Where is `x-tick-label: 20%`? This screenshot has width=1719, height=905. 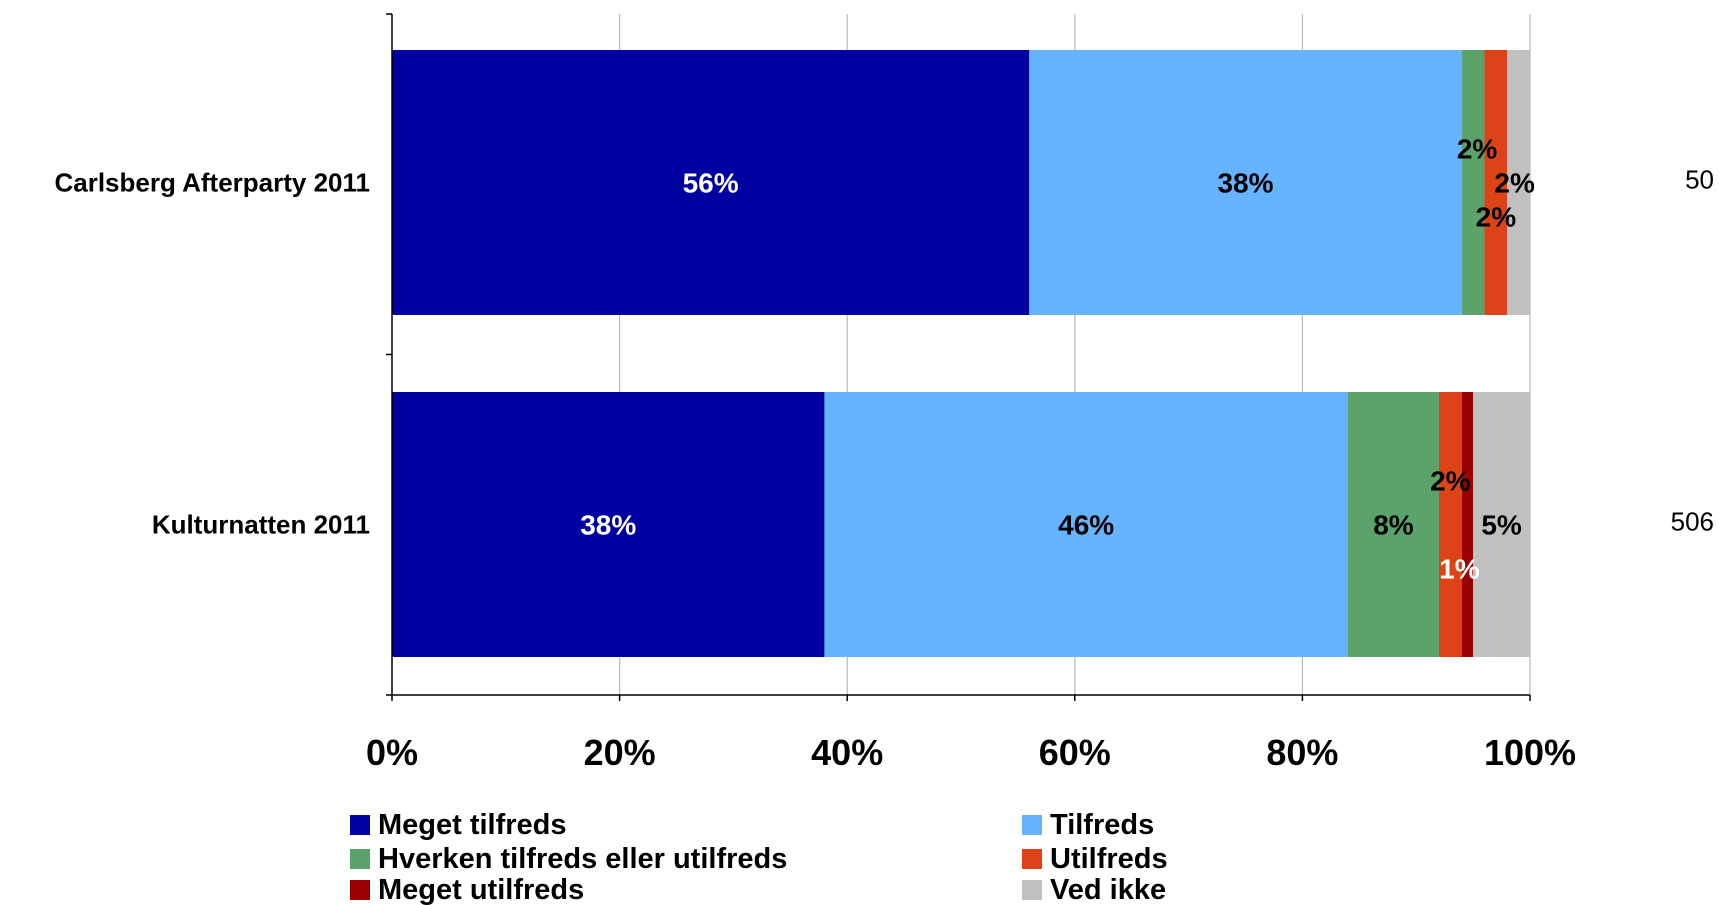 x-tick-label: 20% is located at coordinates (620, 752).